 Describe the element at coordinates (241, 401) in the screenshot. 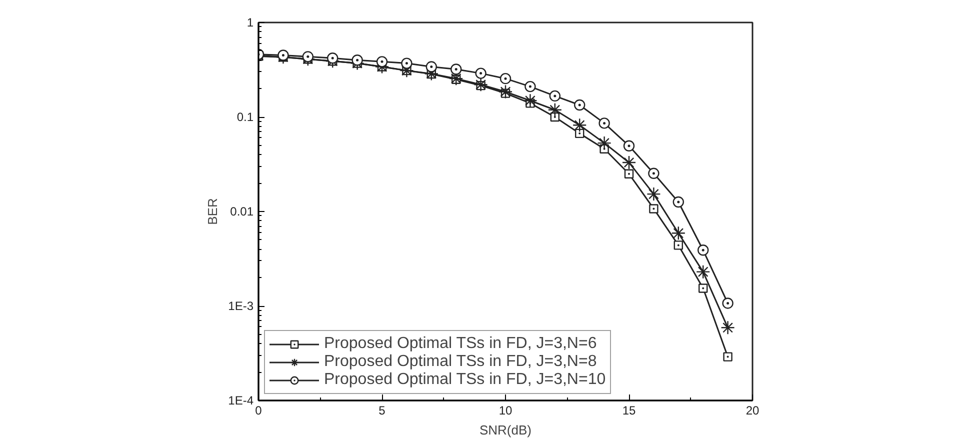

I see `y-tick-label: 1E-4` at that location.